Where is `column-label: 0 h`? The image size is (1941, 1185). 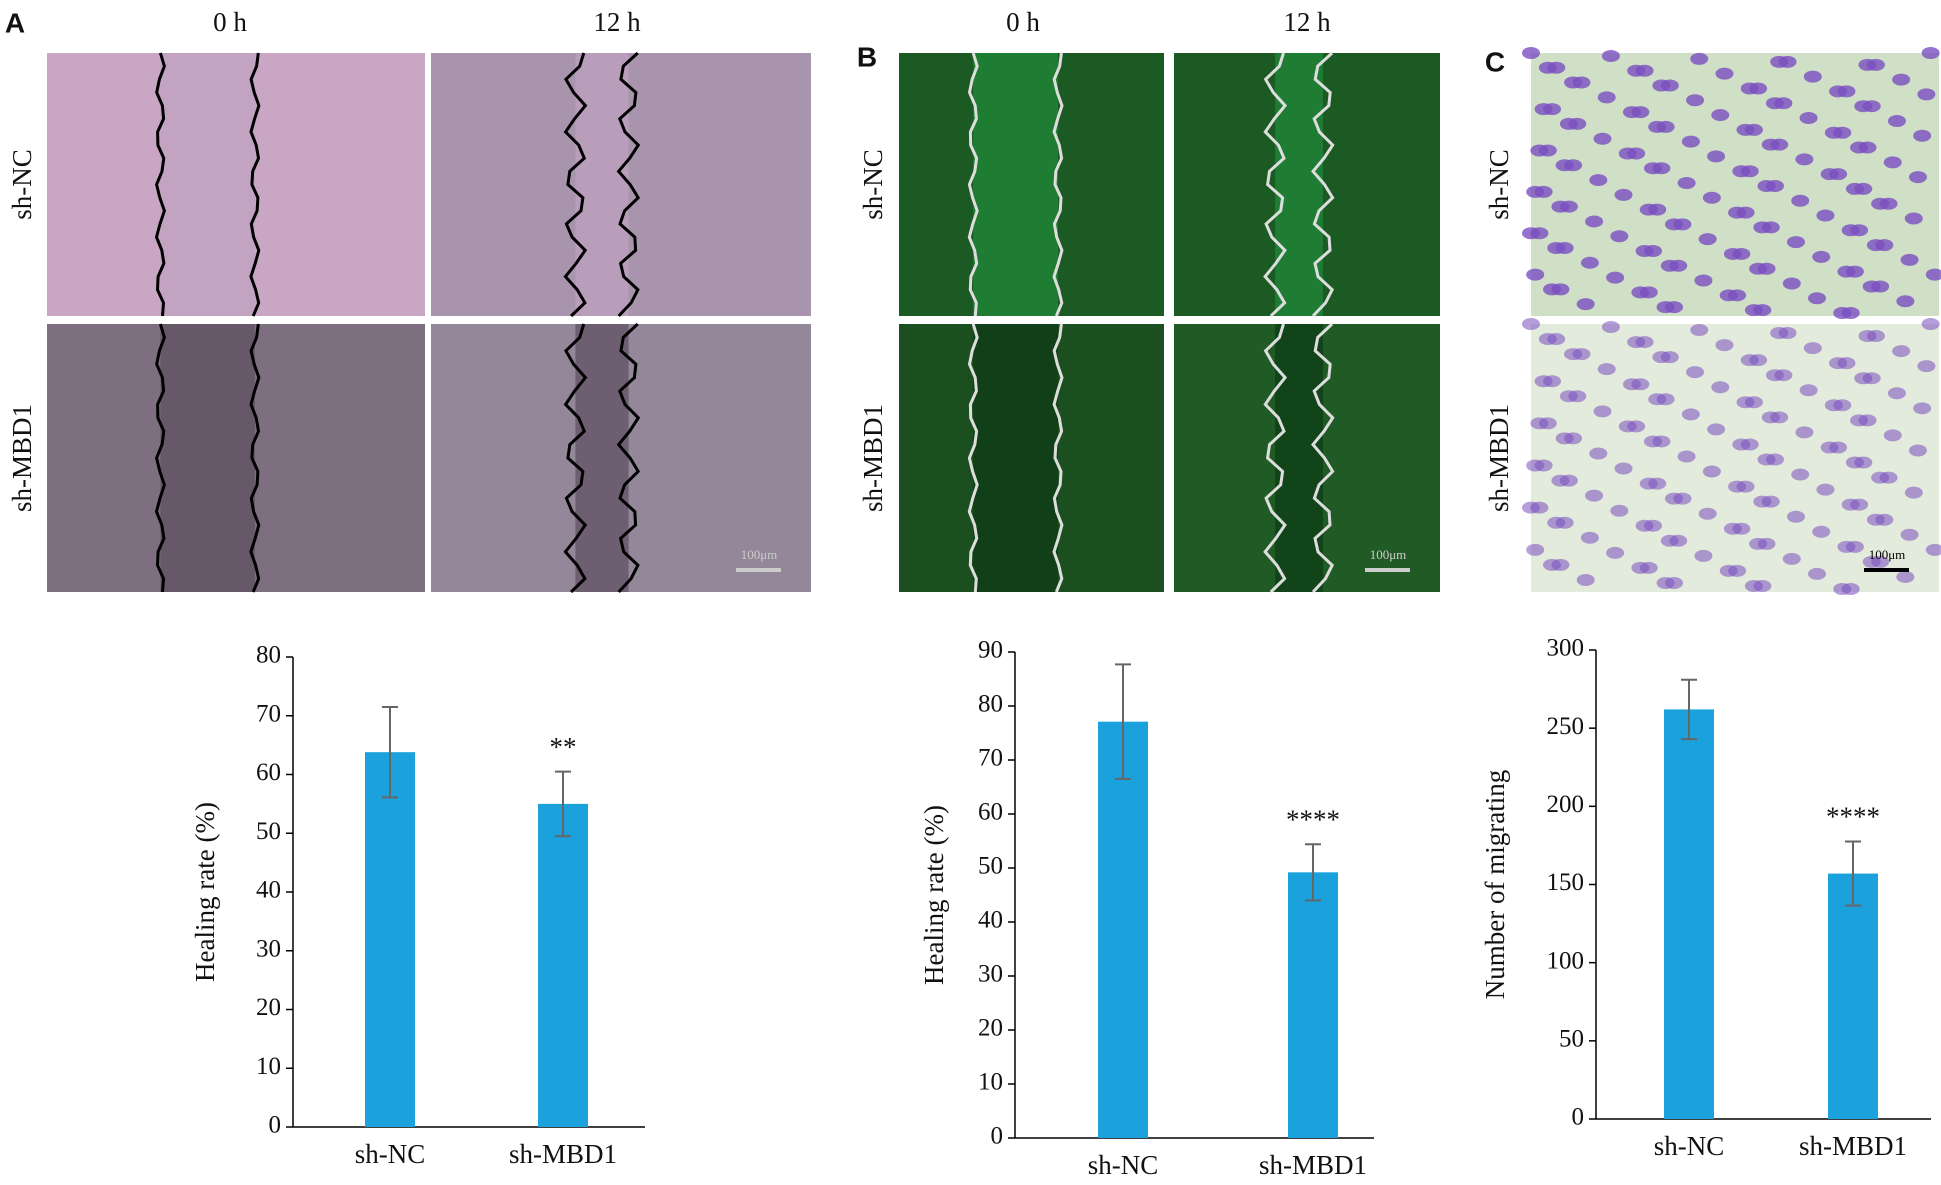 column-label: 0 h is located at coordinates (1023, 22).